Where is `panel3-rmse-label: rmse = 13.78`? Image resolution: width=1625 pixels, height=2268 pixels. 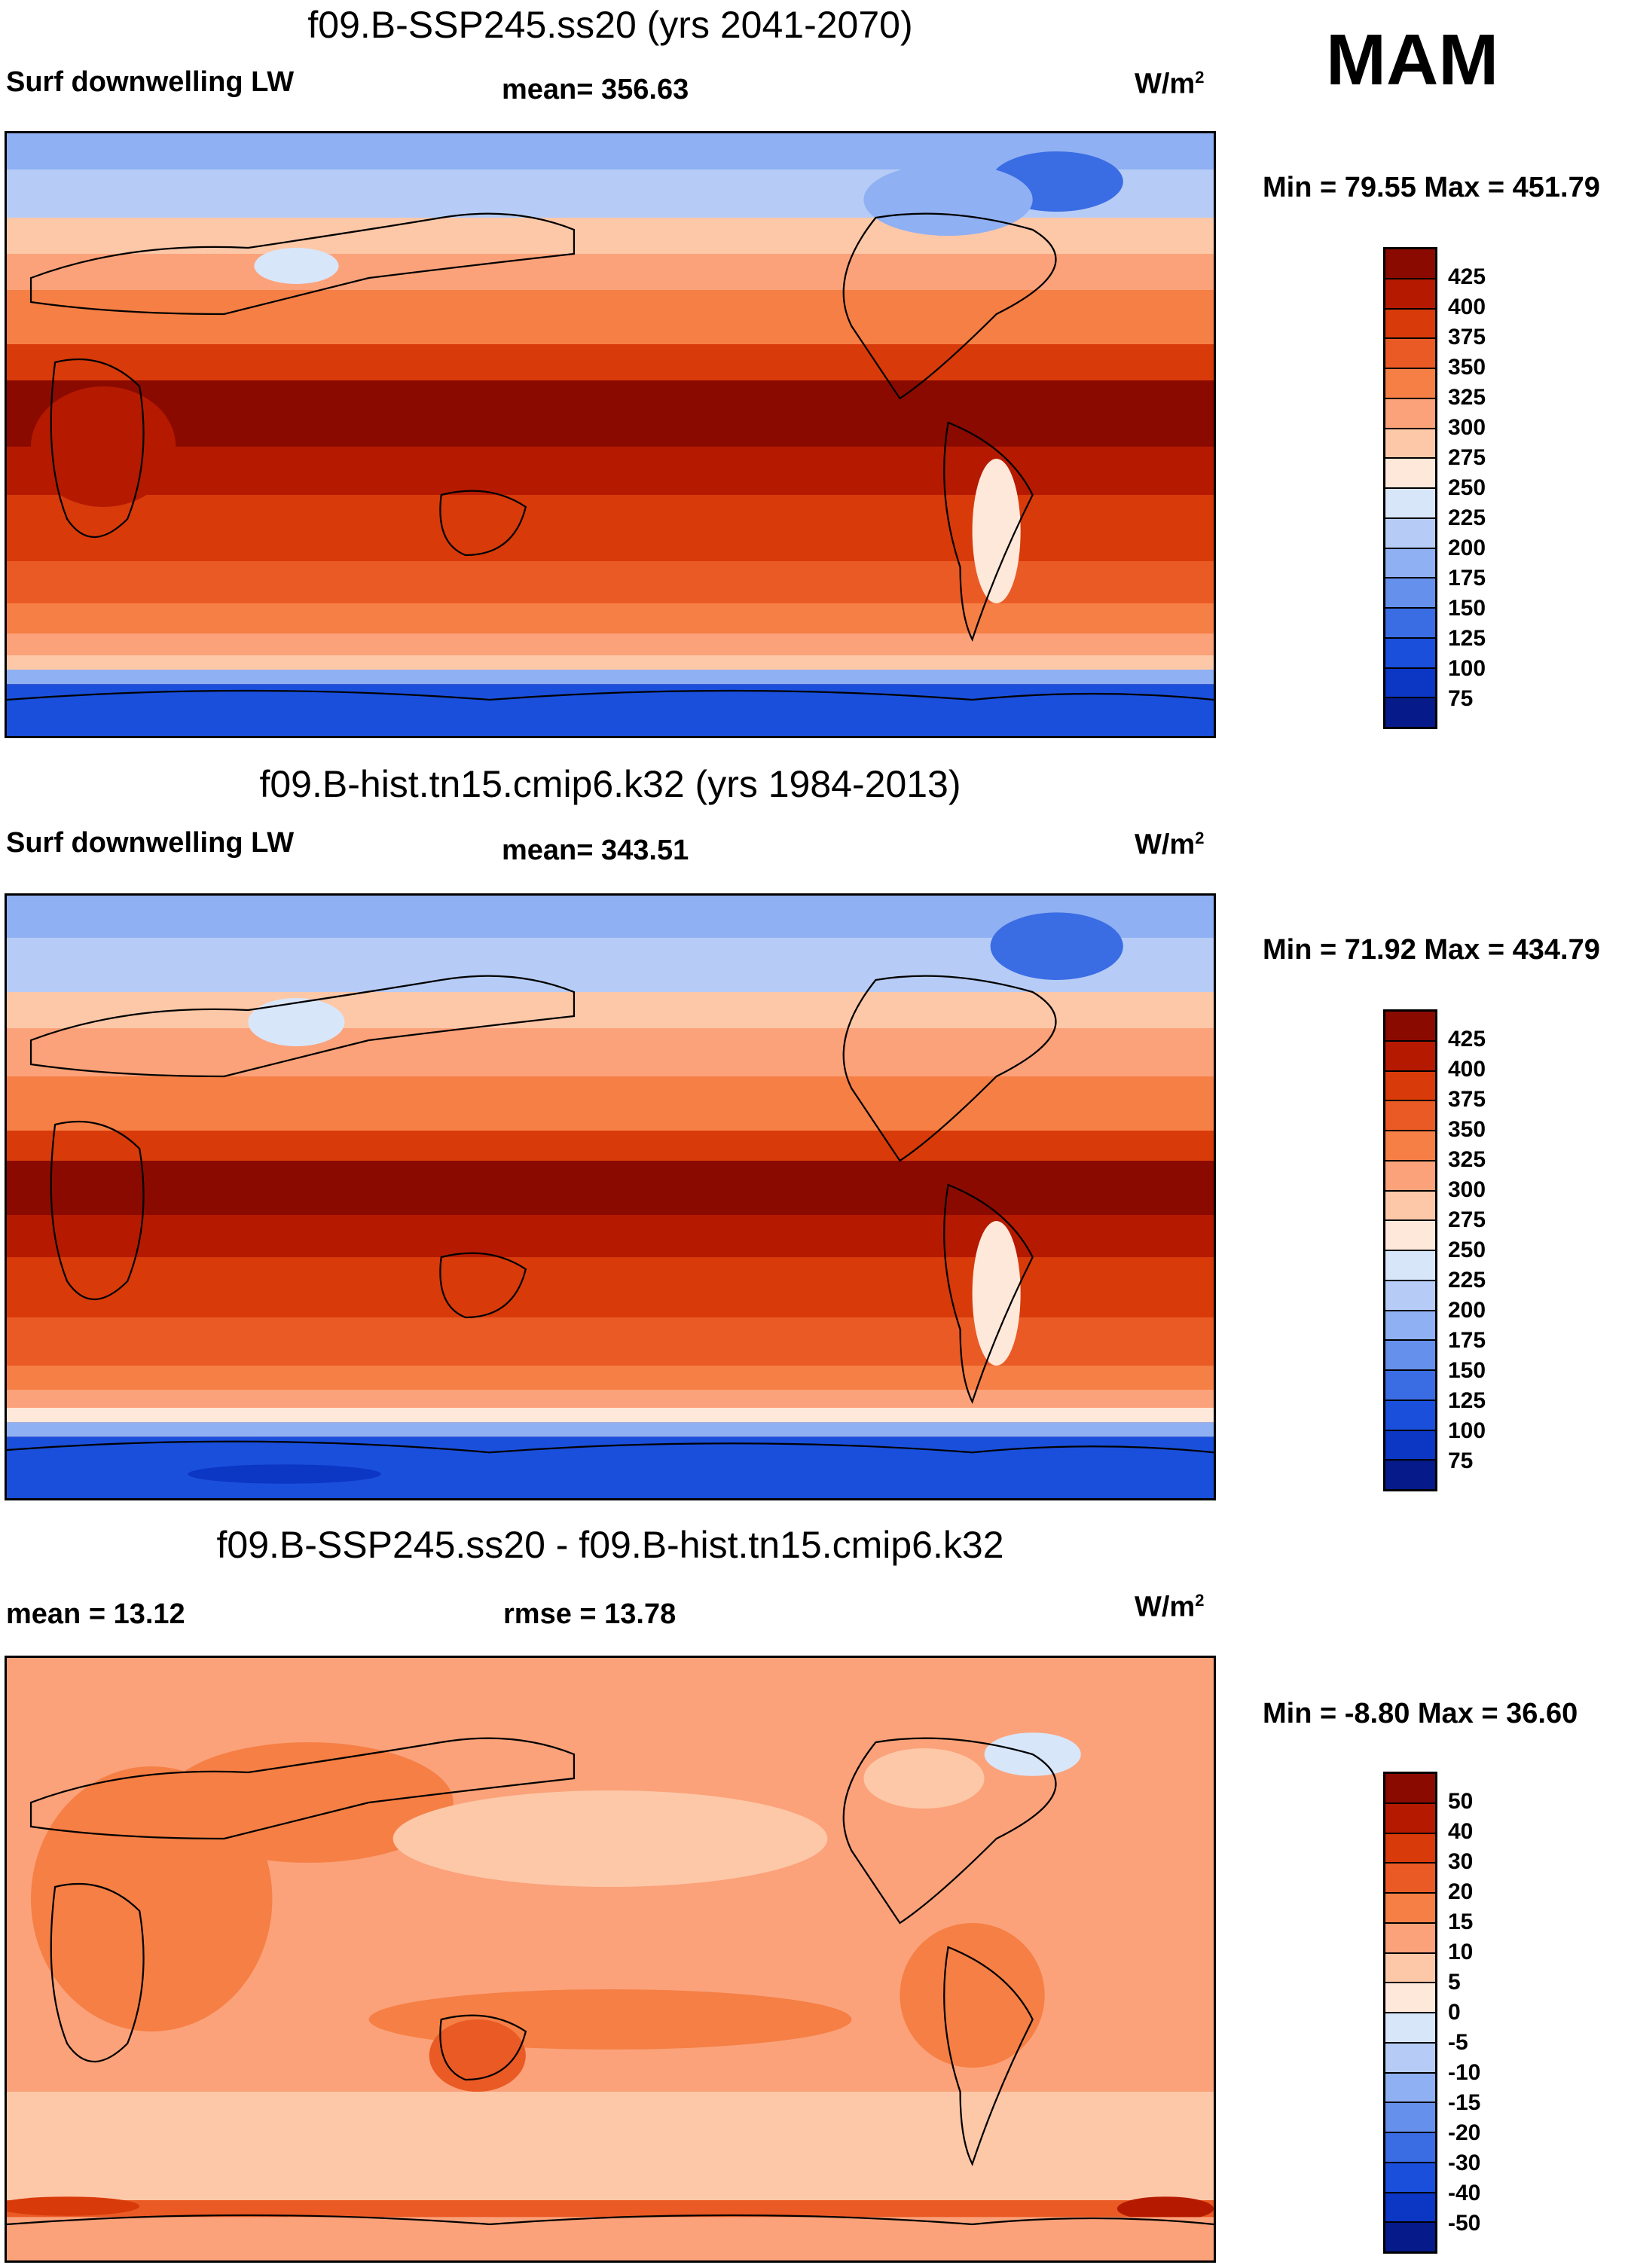 panel3-rmse-label: rmse = 13.78 is located at coordinates (590, 1614).